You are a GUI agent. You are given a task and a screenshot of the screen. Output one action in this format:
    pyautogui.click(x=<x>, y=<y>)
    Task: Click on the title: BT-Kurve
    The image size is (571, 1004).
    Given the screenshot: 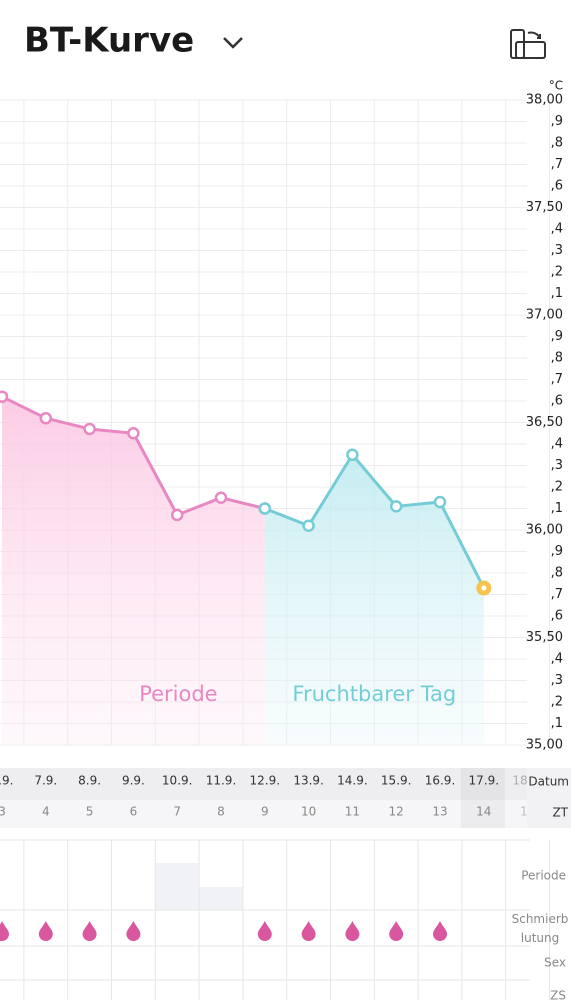 What is the action you would take?
    pyautogui.click(x=109, y=41)
    